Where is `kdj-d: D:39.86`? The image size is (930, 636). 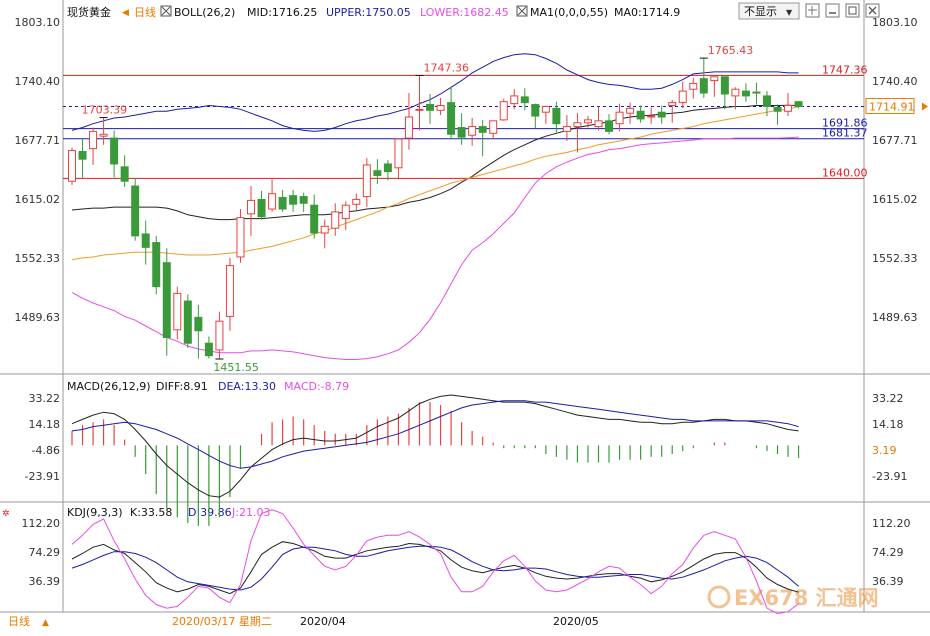
kdj-d: D:39.86 is located at coordinates (210, 512).